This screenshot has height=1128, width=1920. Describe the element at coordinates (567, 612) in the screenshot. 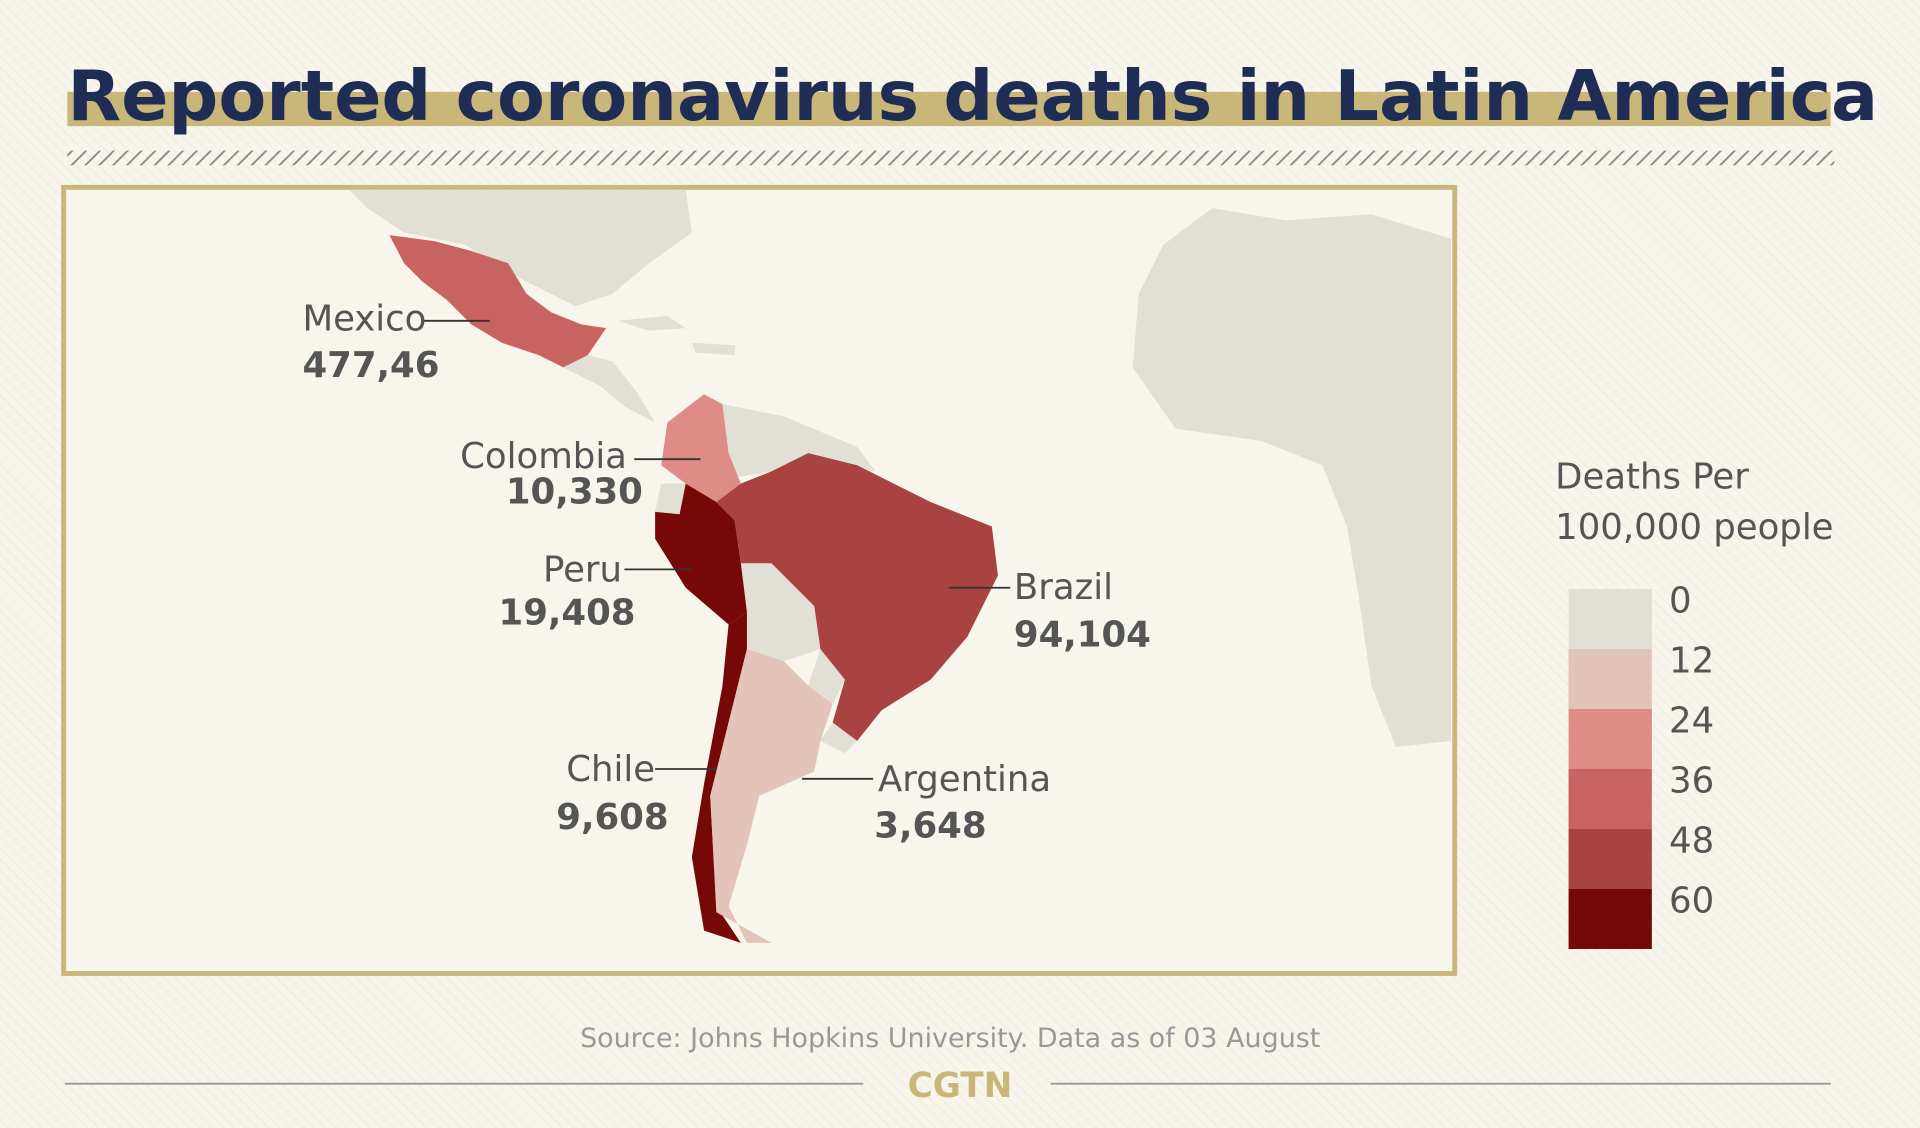

I see `country-deaths: 19,408` at that location.